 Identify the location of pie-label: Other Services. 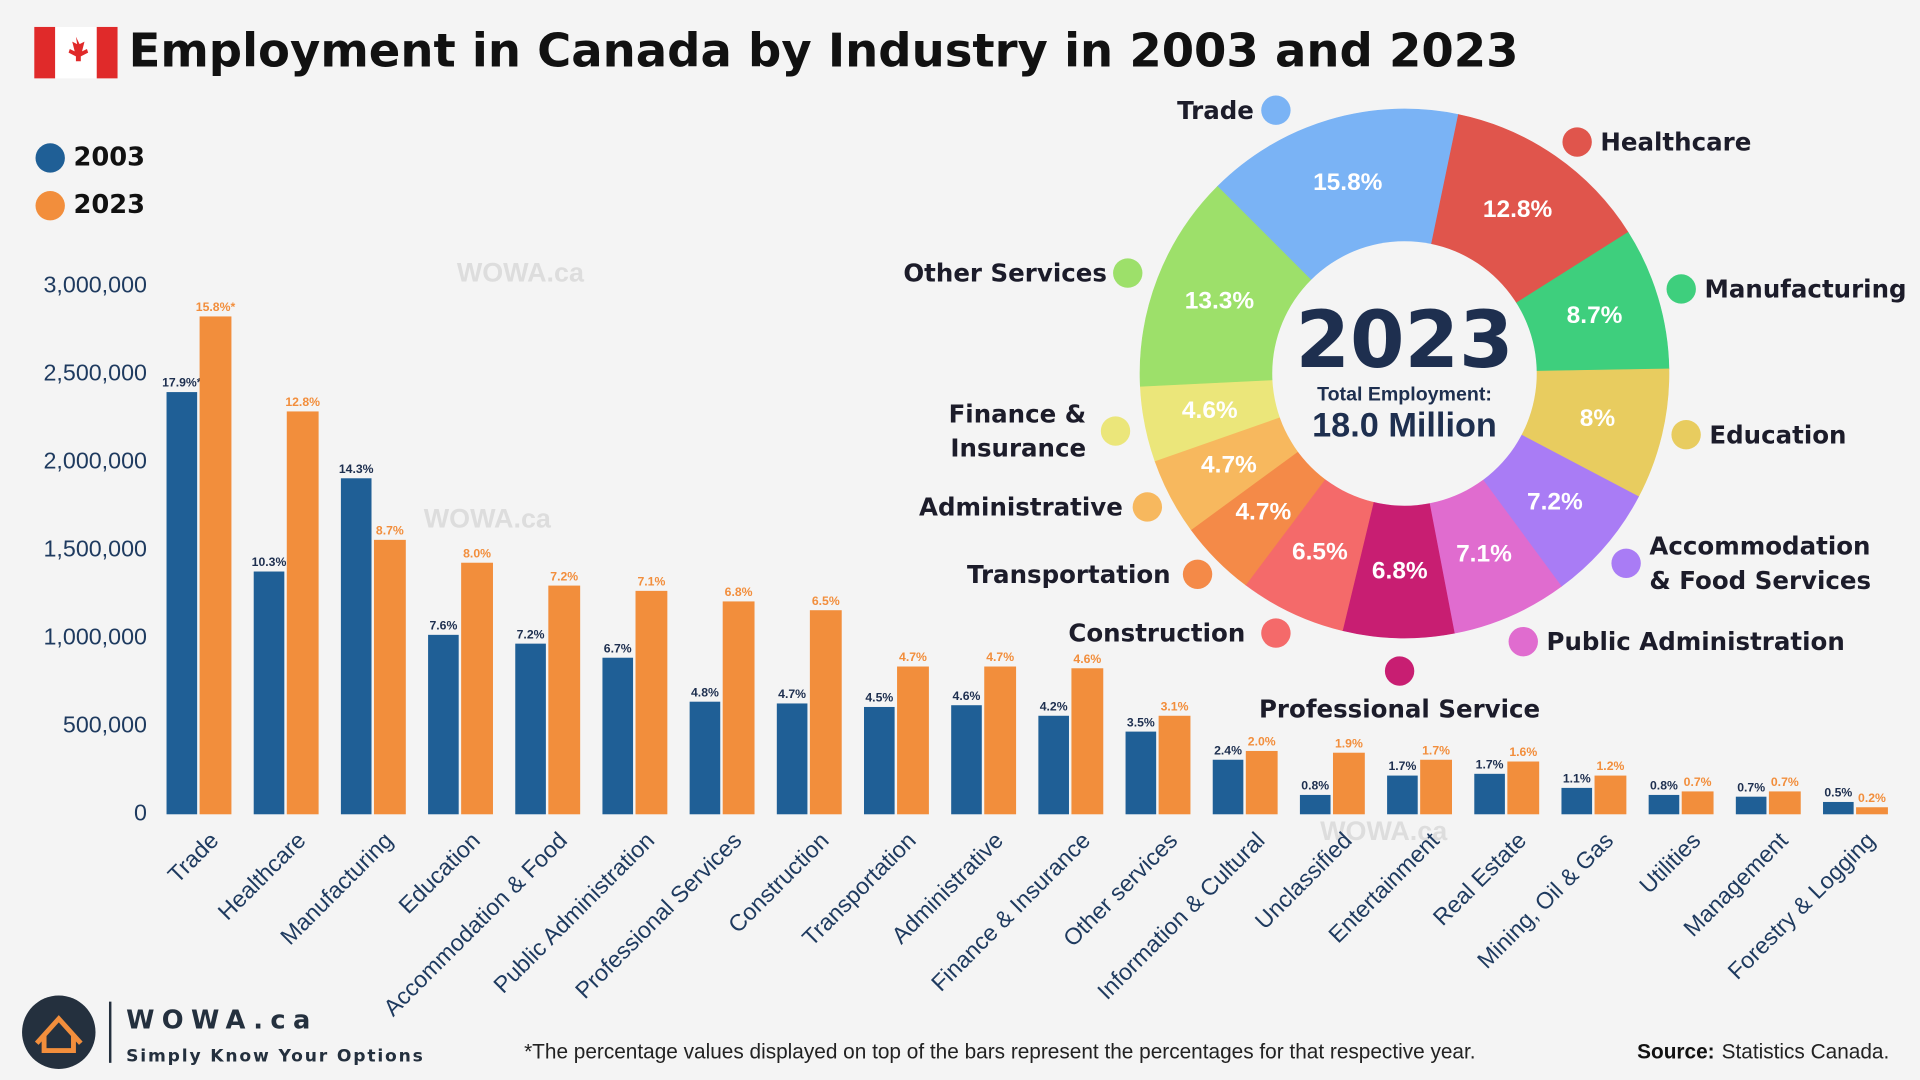
(1005, 273).